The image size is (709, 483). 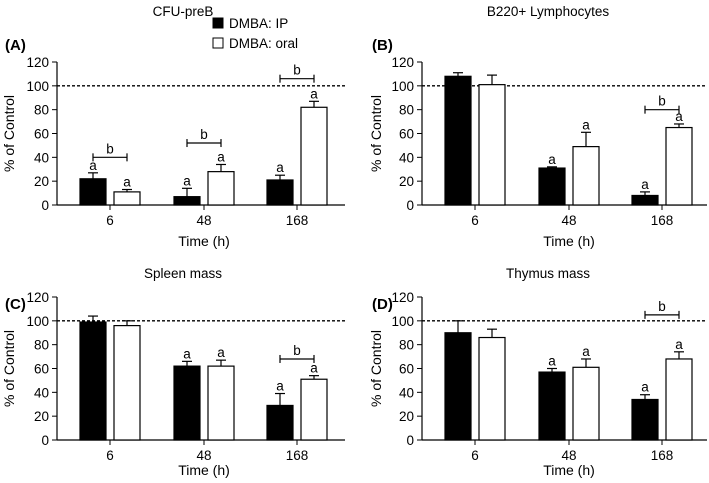 What do you see at coordinates (382, 304) in the screenshot?
I see `panel-label: (D)` at bounding box center [382, 304].